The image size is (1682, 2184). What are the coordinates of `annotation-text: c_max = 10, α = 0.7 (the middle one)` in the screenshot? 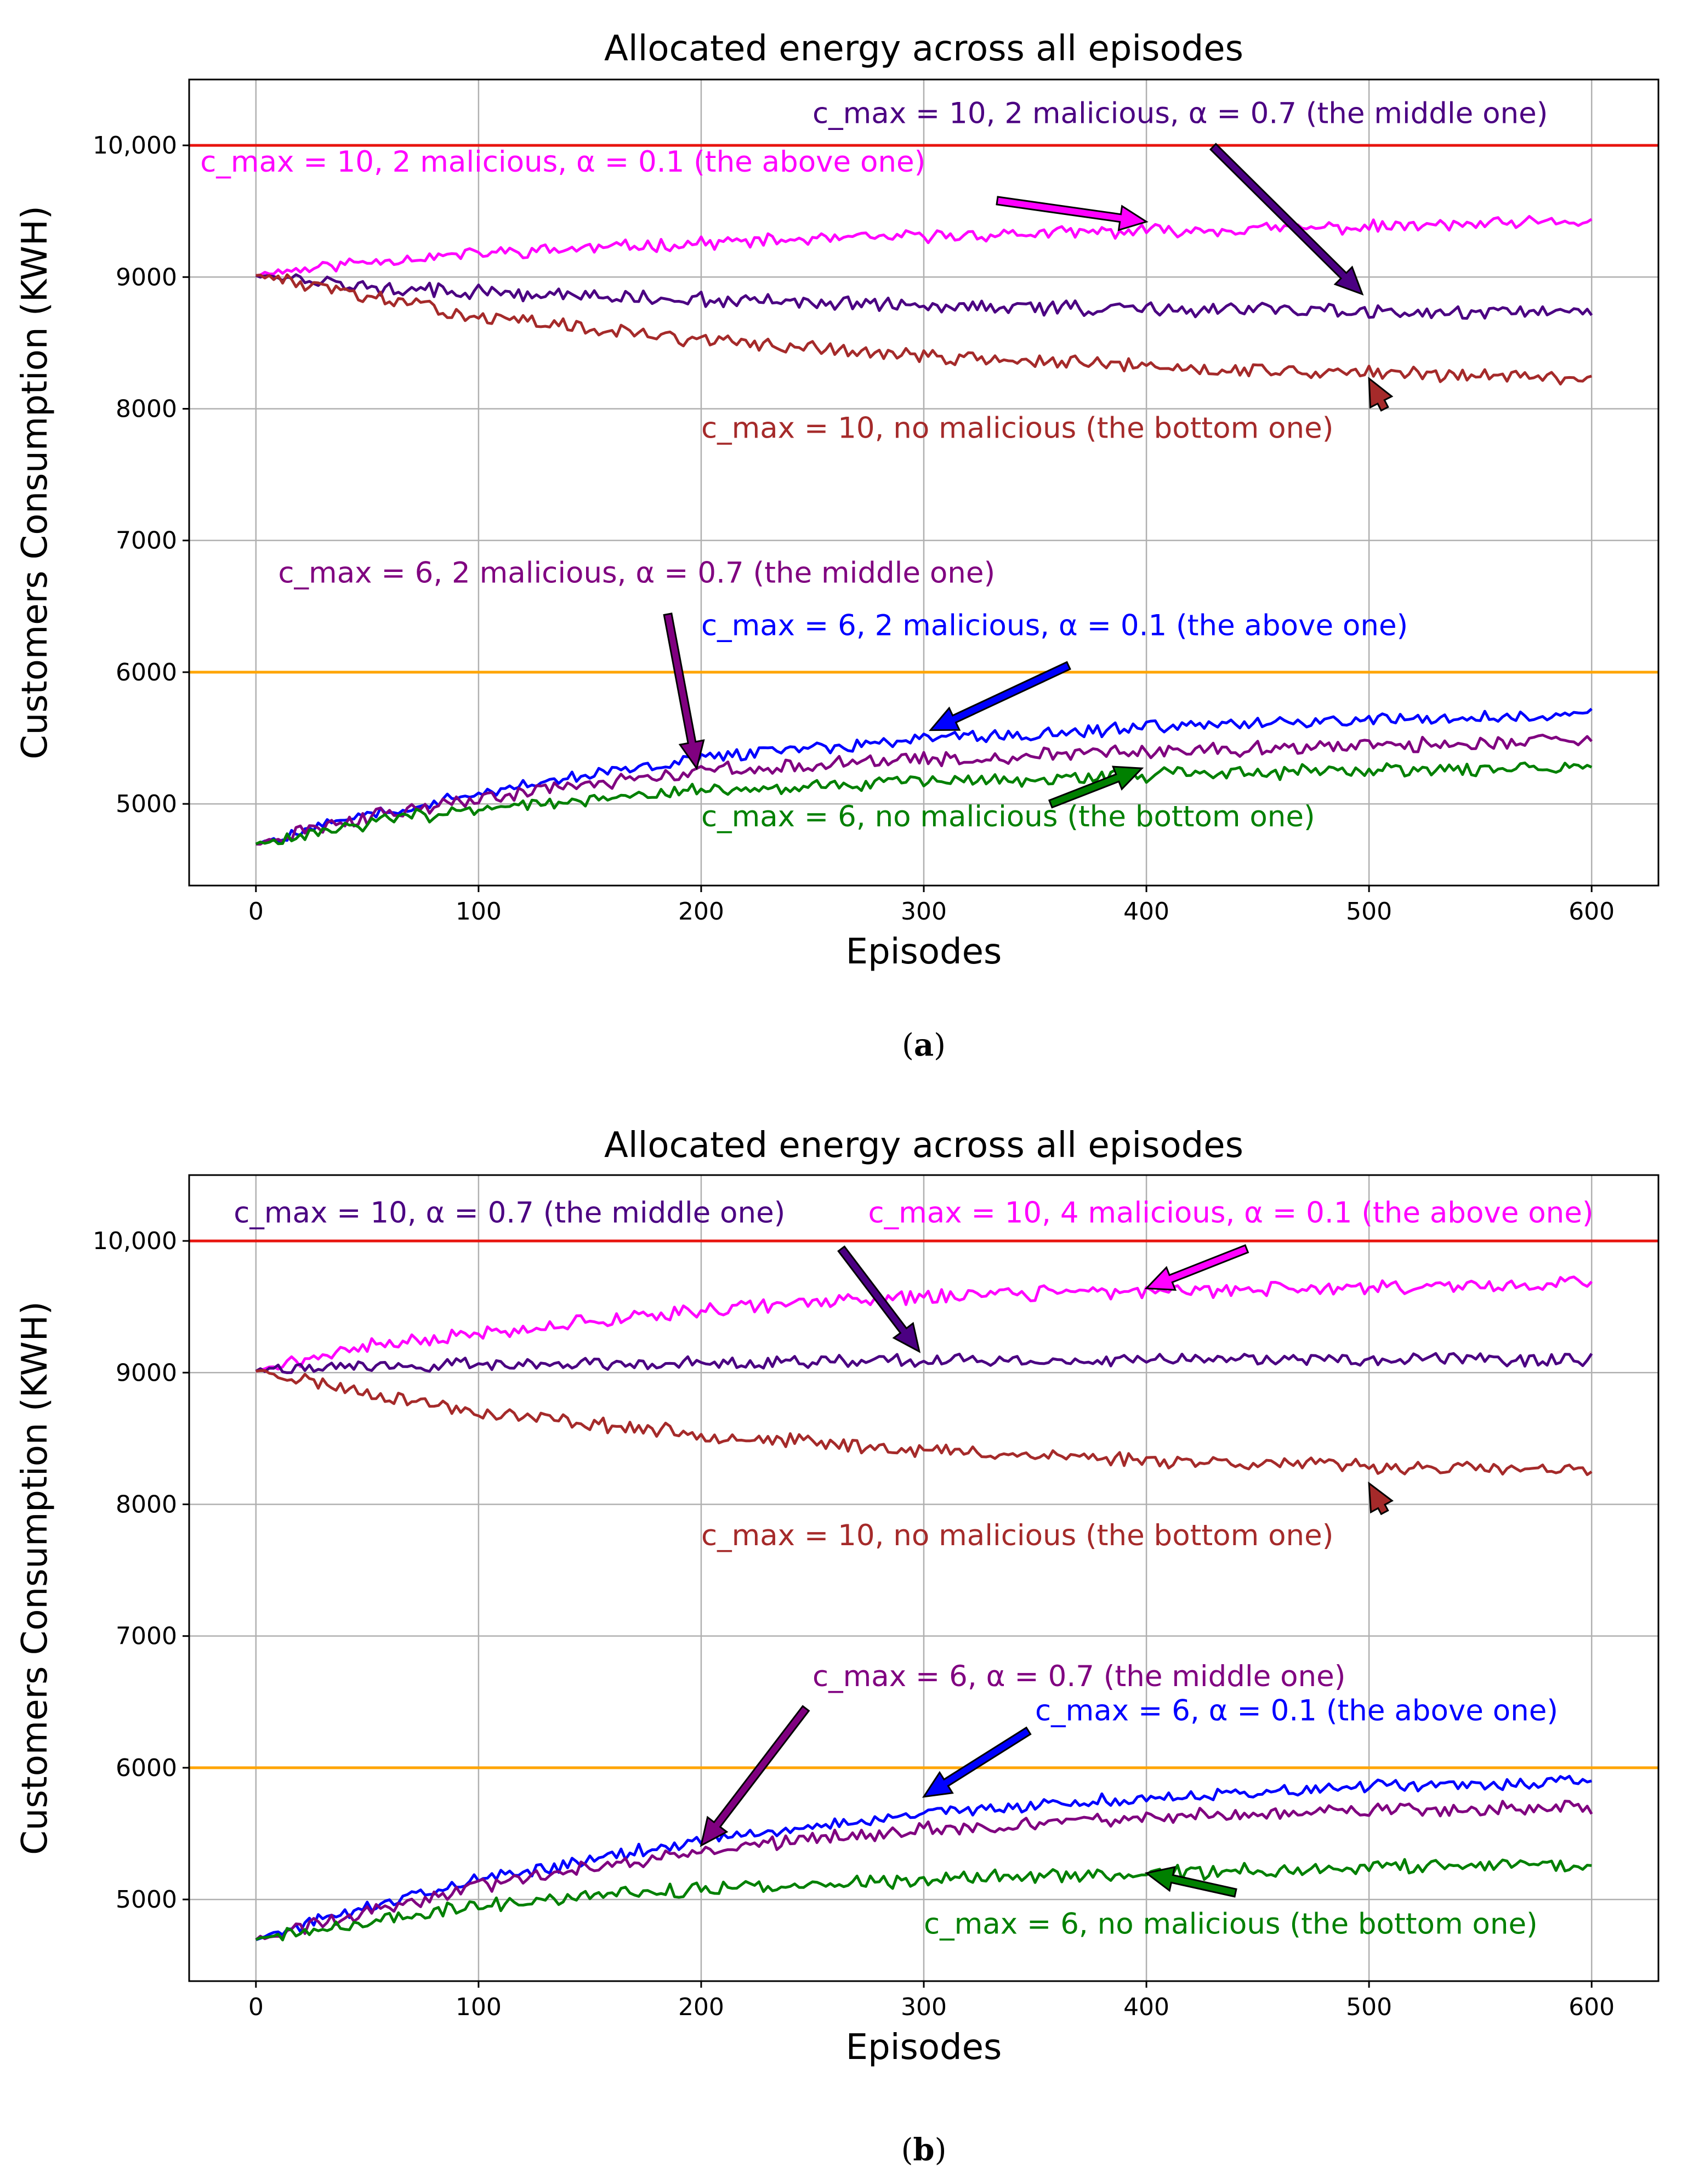 It's located at (510, 1212).